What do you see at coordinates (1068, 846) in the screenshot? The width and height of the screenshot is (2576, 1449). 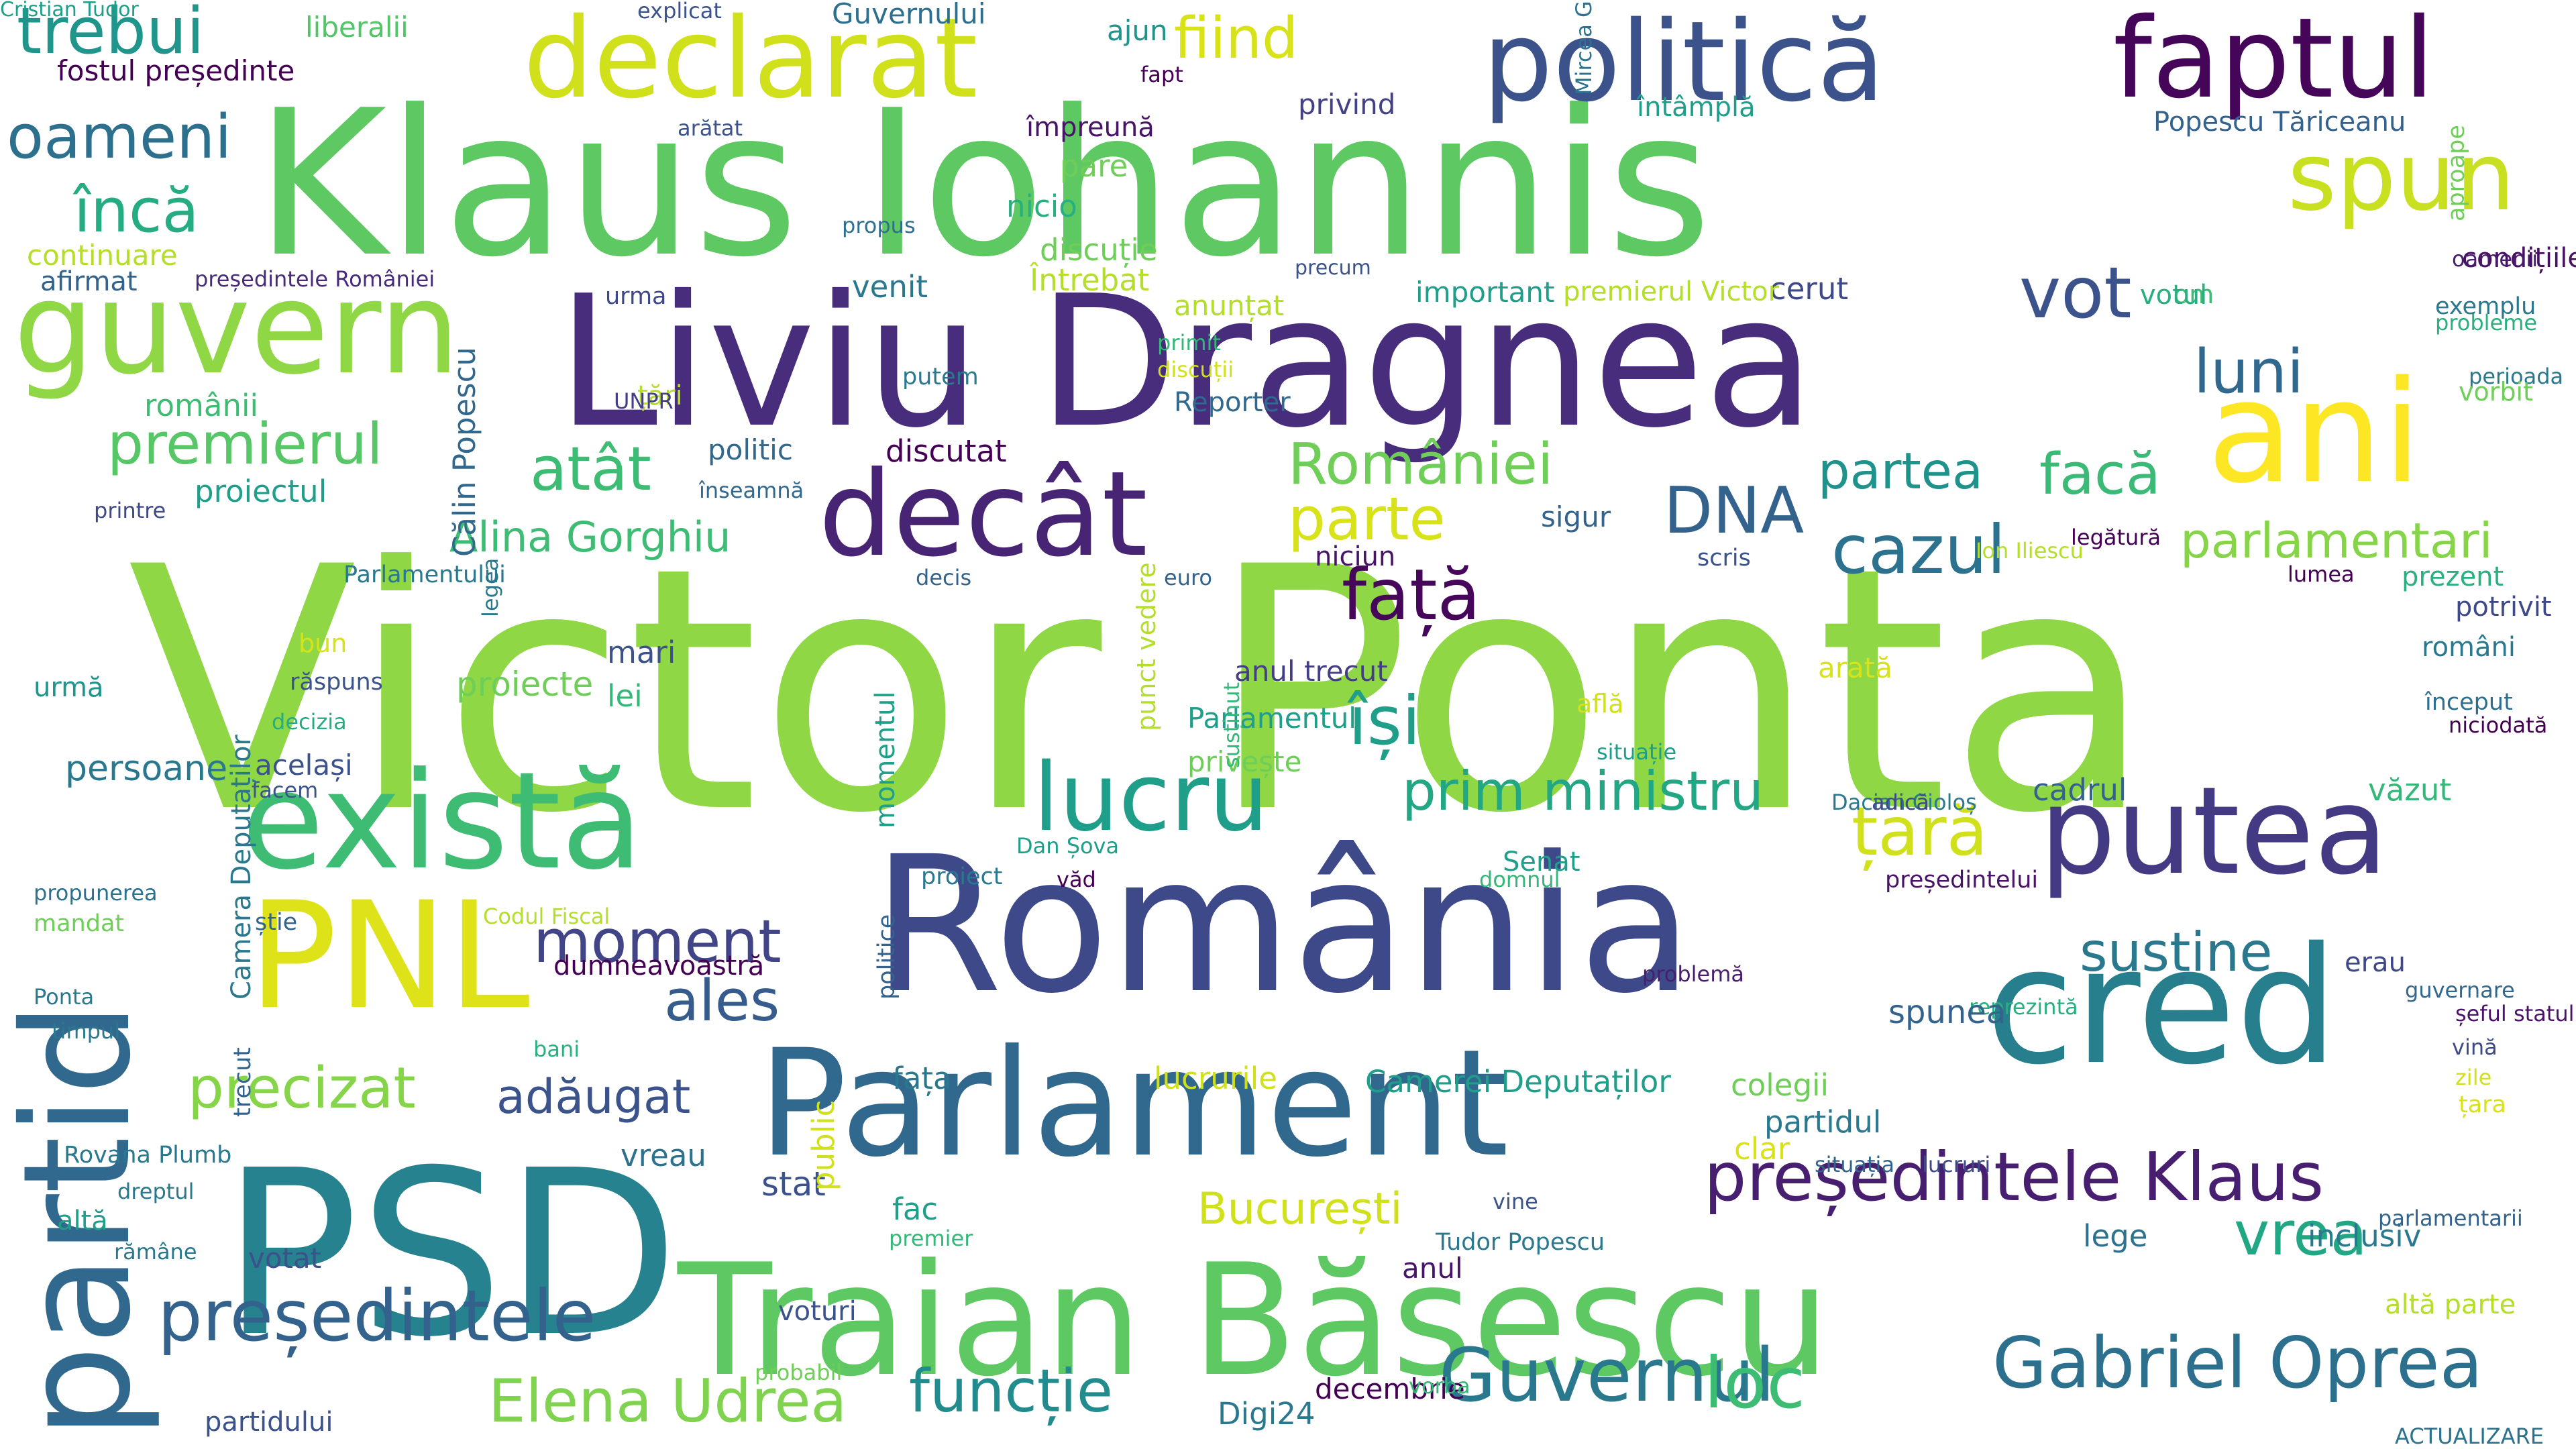 I see `word-dan-sova: Dan Șova` at bounding box center [1068, 846].